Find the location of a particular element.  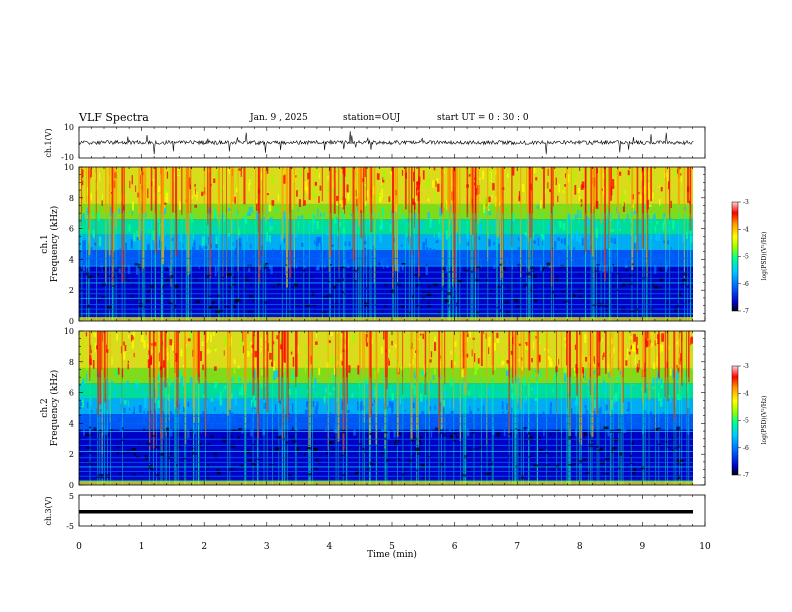

colorbar-1-tick-labels: -3 -4 -5 -6 -7 is located at coordinates (743, 257).